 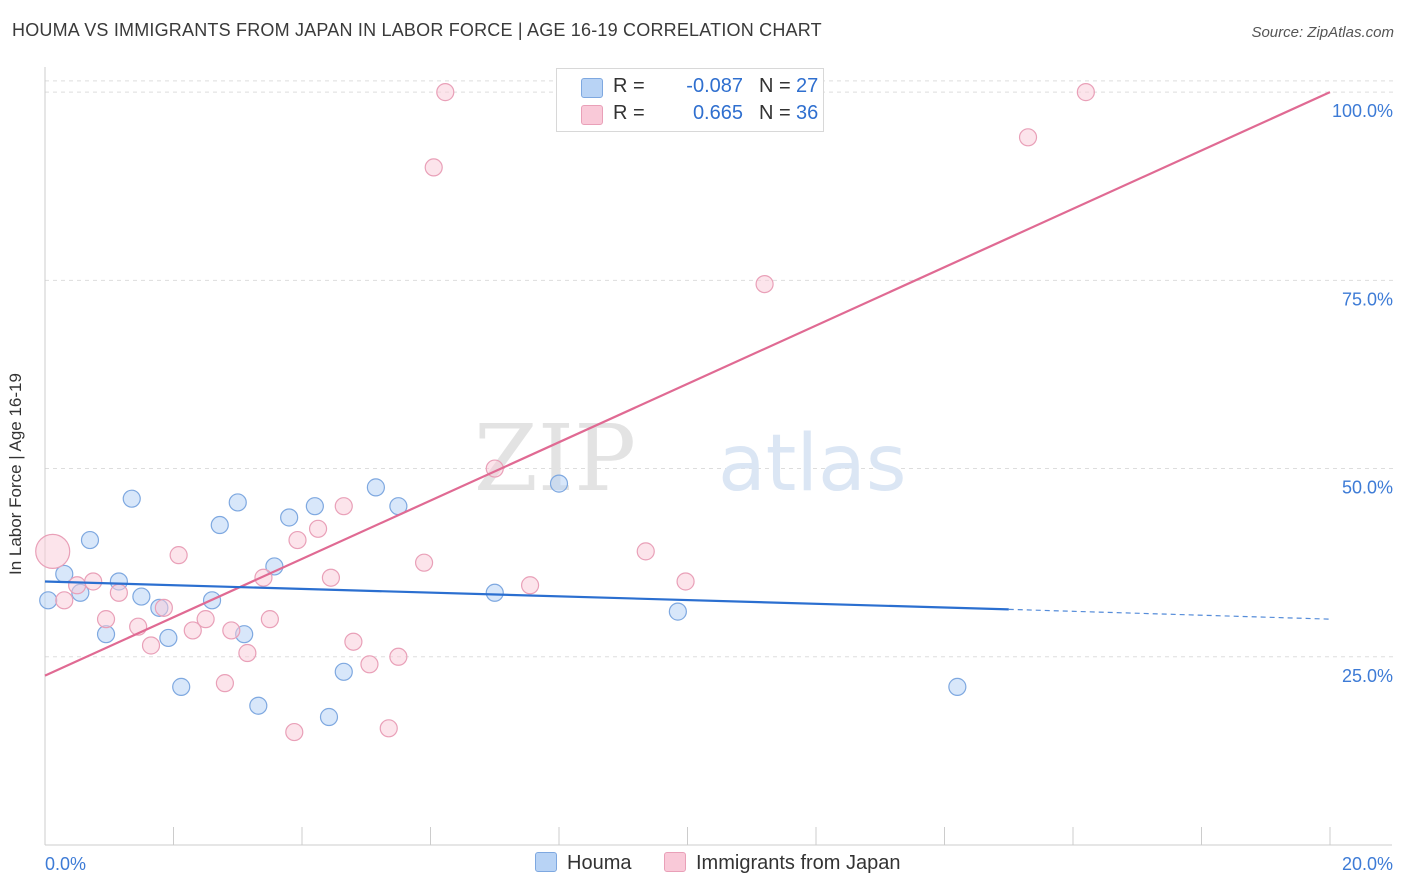 What do you see at coordinates (690, 458) in the screenshot?
I see `watermark: ZIP atlas` at bounding box center [690, 458].